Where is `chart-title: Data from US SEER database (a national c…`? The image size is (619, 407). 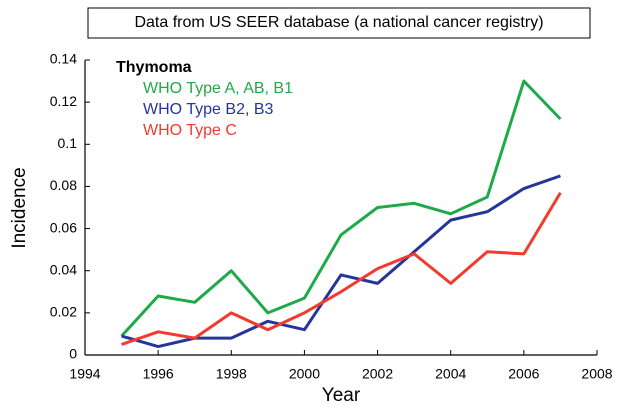 chart-title: Data from US SEER database (a national c… is located at coordinates (338, 22).